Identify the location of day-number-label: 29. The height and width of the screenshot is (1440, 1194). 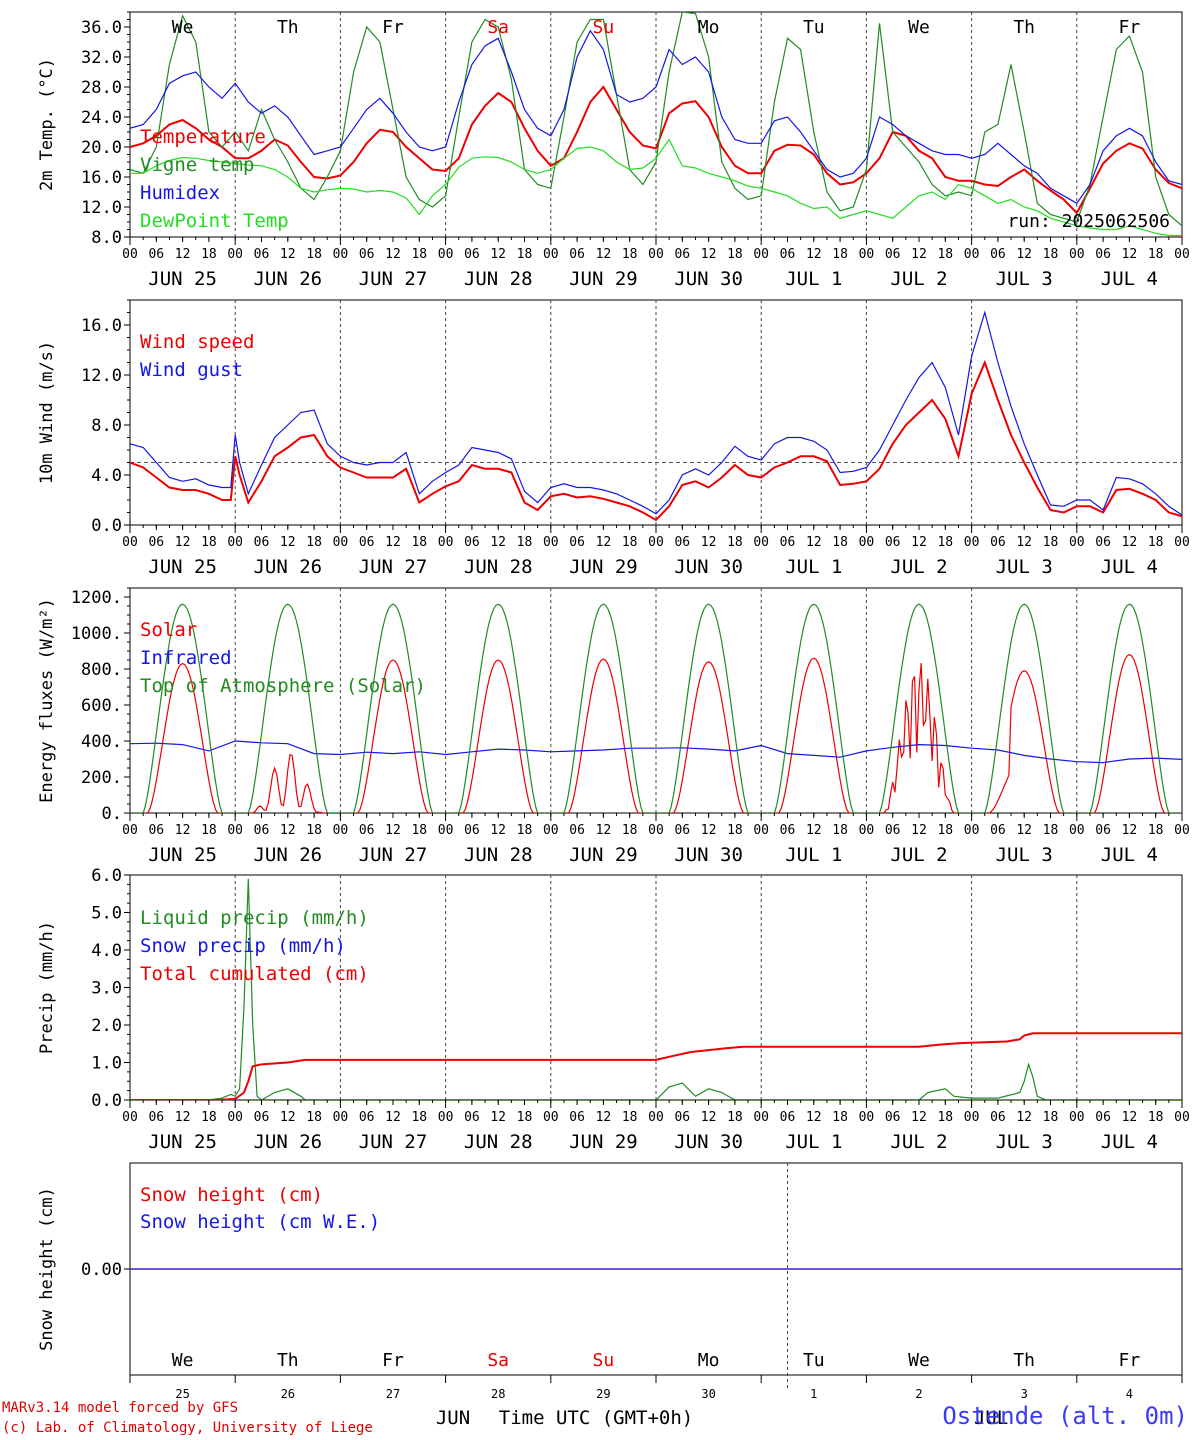
(603, 1394).